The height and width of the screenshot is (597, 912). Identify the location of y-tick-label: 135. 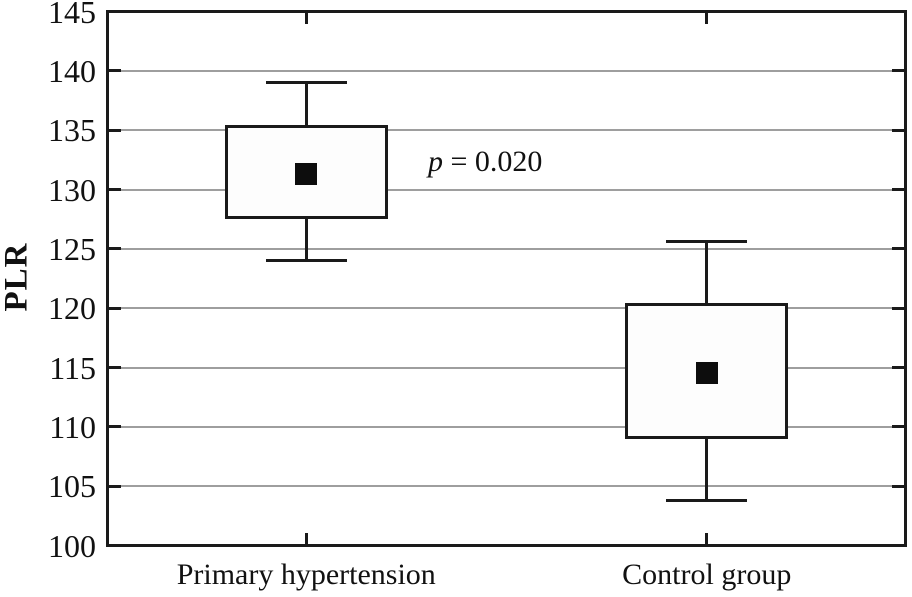
(72, 130).